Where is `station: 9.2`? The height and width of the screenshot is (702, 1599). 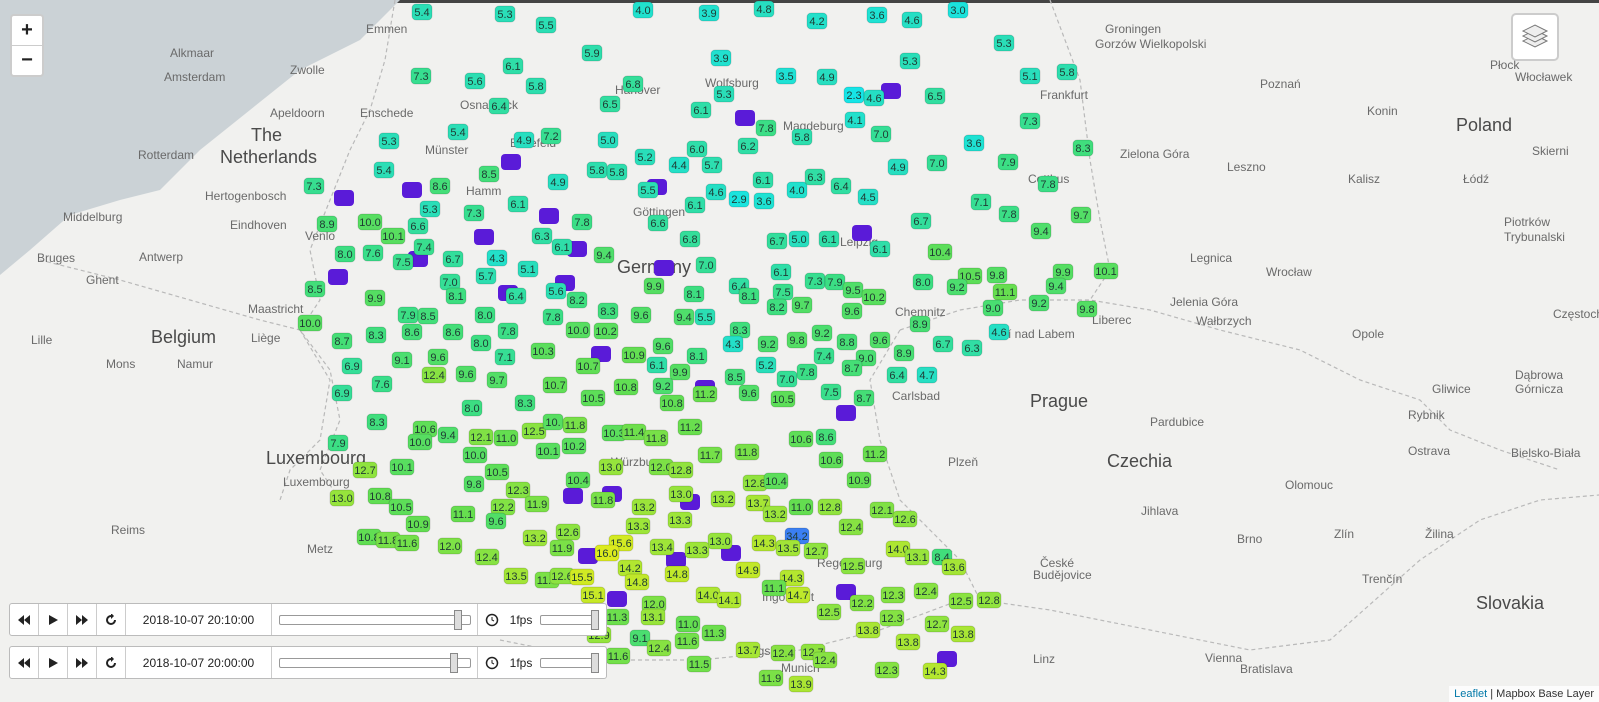 station: 9.2 is located at coordinates (1039, 303).